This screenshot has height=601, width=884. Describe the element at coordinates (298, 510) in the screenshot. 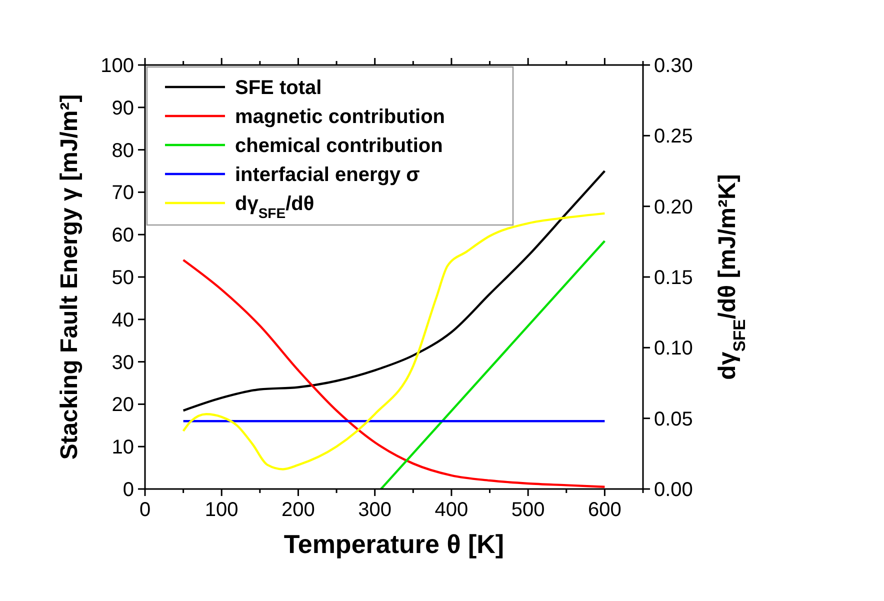

I see `x-tick-label: 200` at that location.